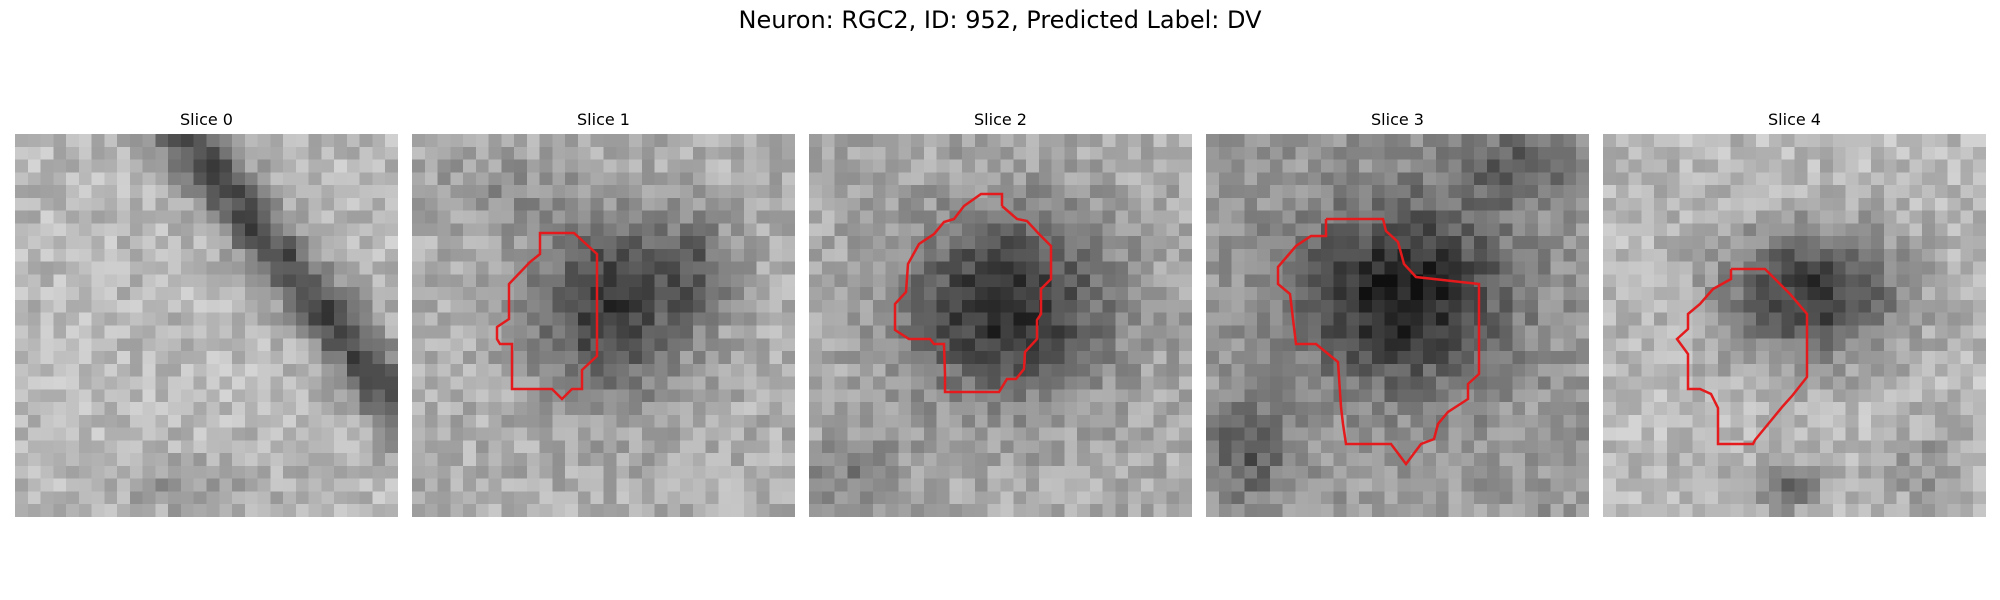 This screenshot has height=600, width=2000. Describe the element at coordinates (603, 119) in the screenshot. I see `slice-title: Slice 1` at that location.